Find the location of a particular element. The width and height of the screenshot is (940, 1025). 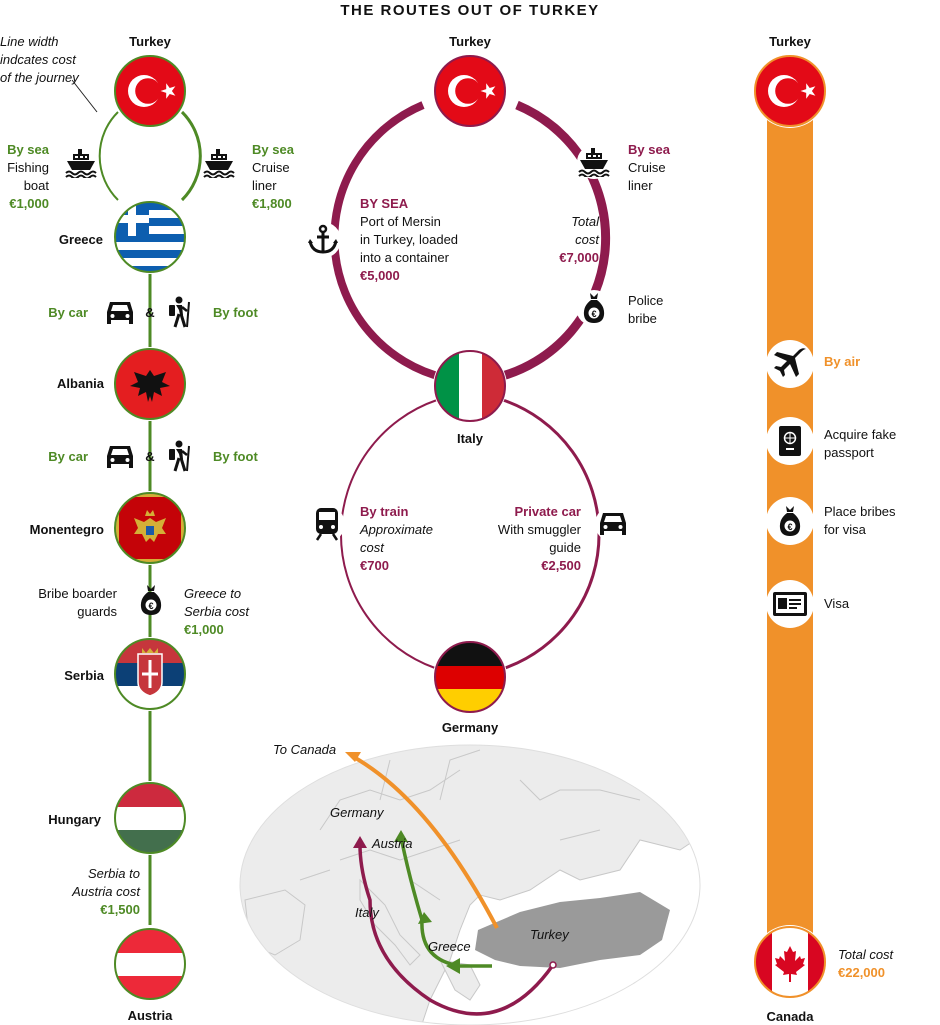

montenegro-label: Monentegro is located at coordinates (66, 529).